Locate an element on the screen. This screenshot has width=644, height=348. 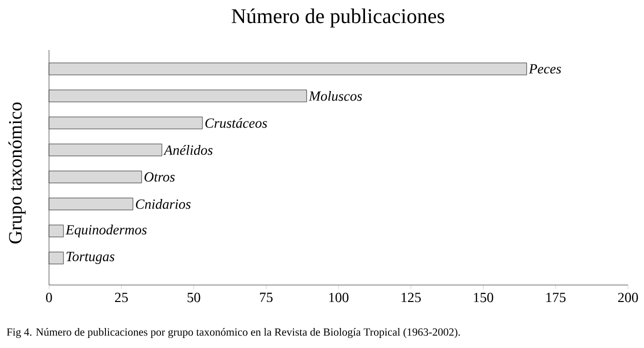
y-tick-label: Otros is located at coordinates (159, 177).